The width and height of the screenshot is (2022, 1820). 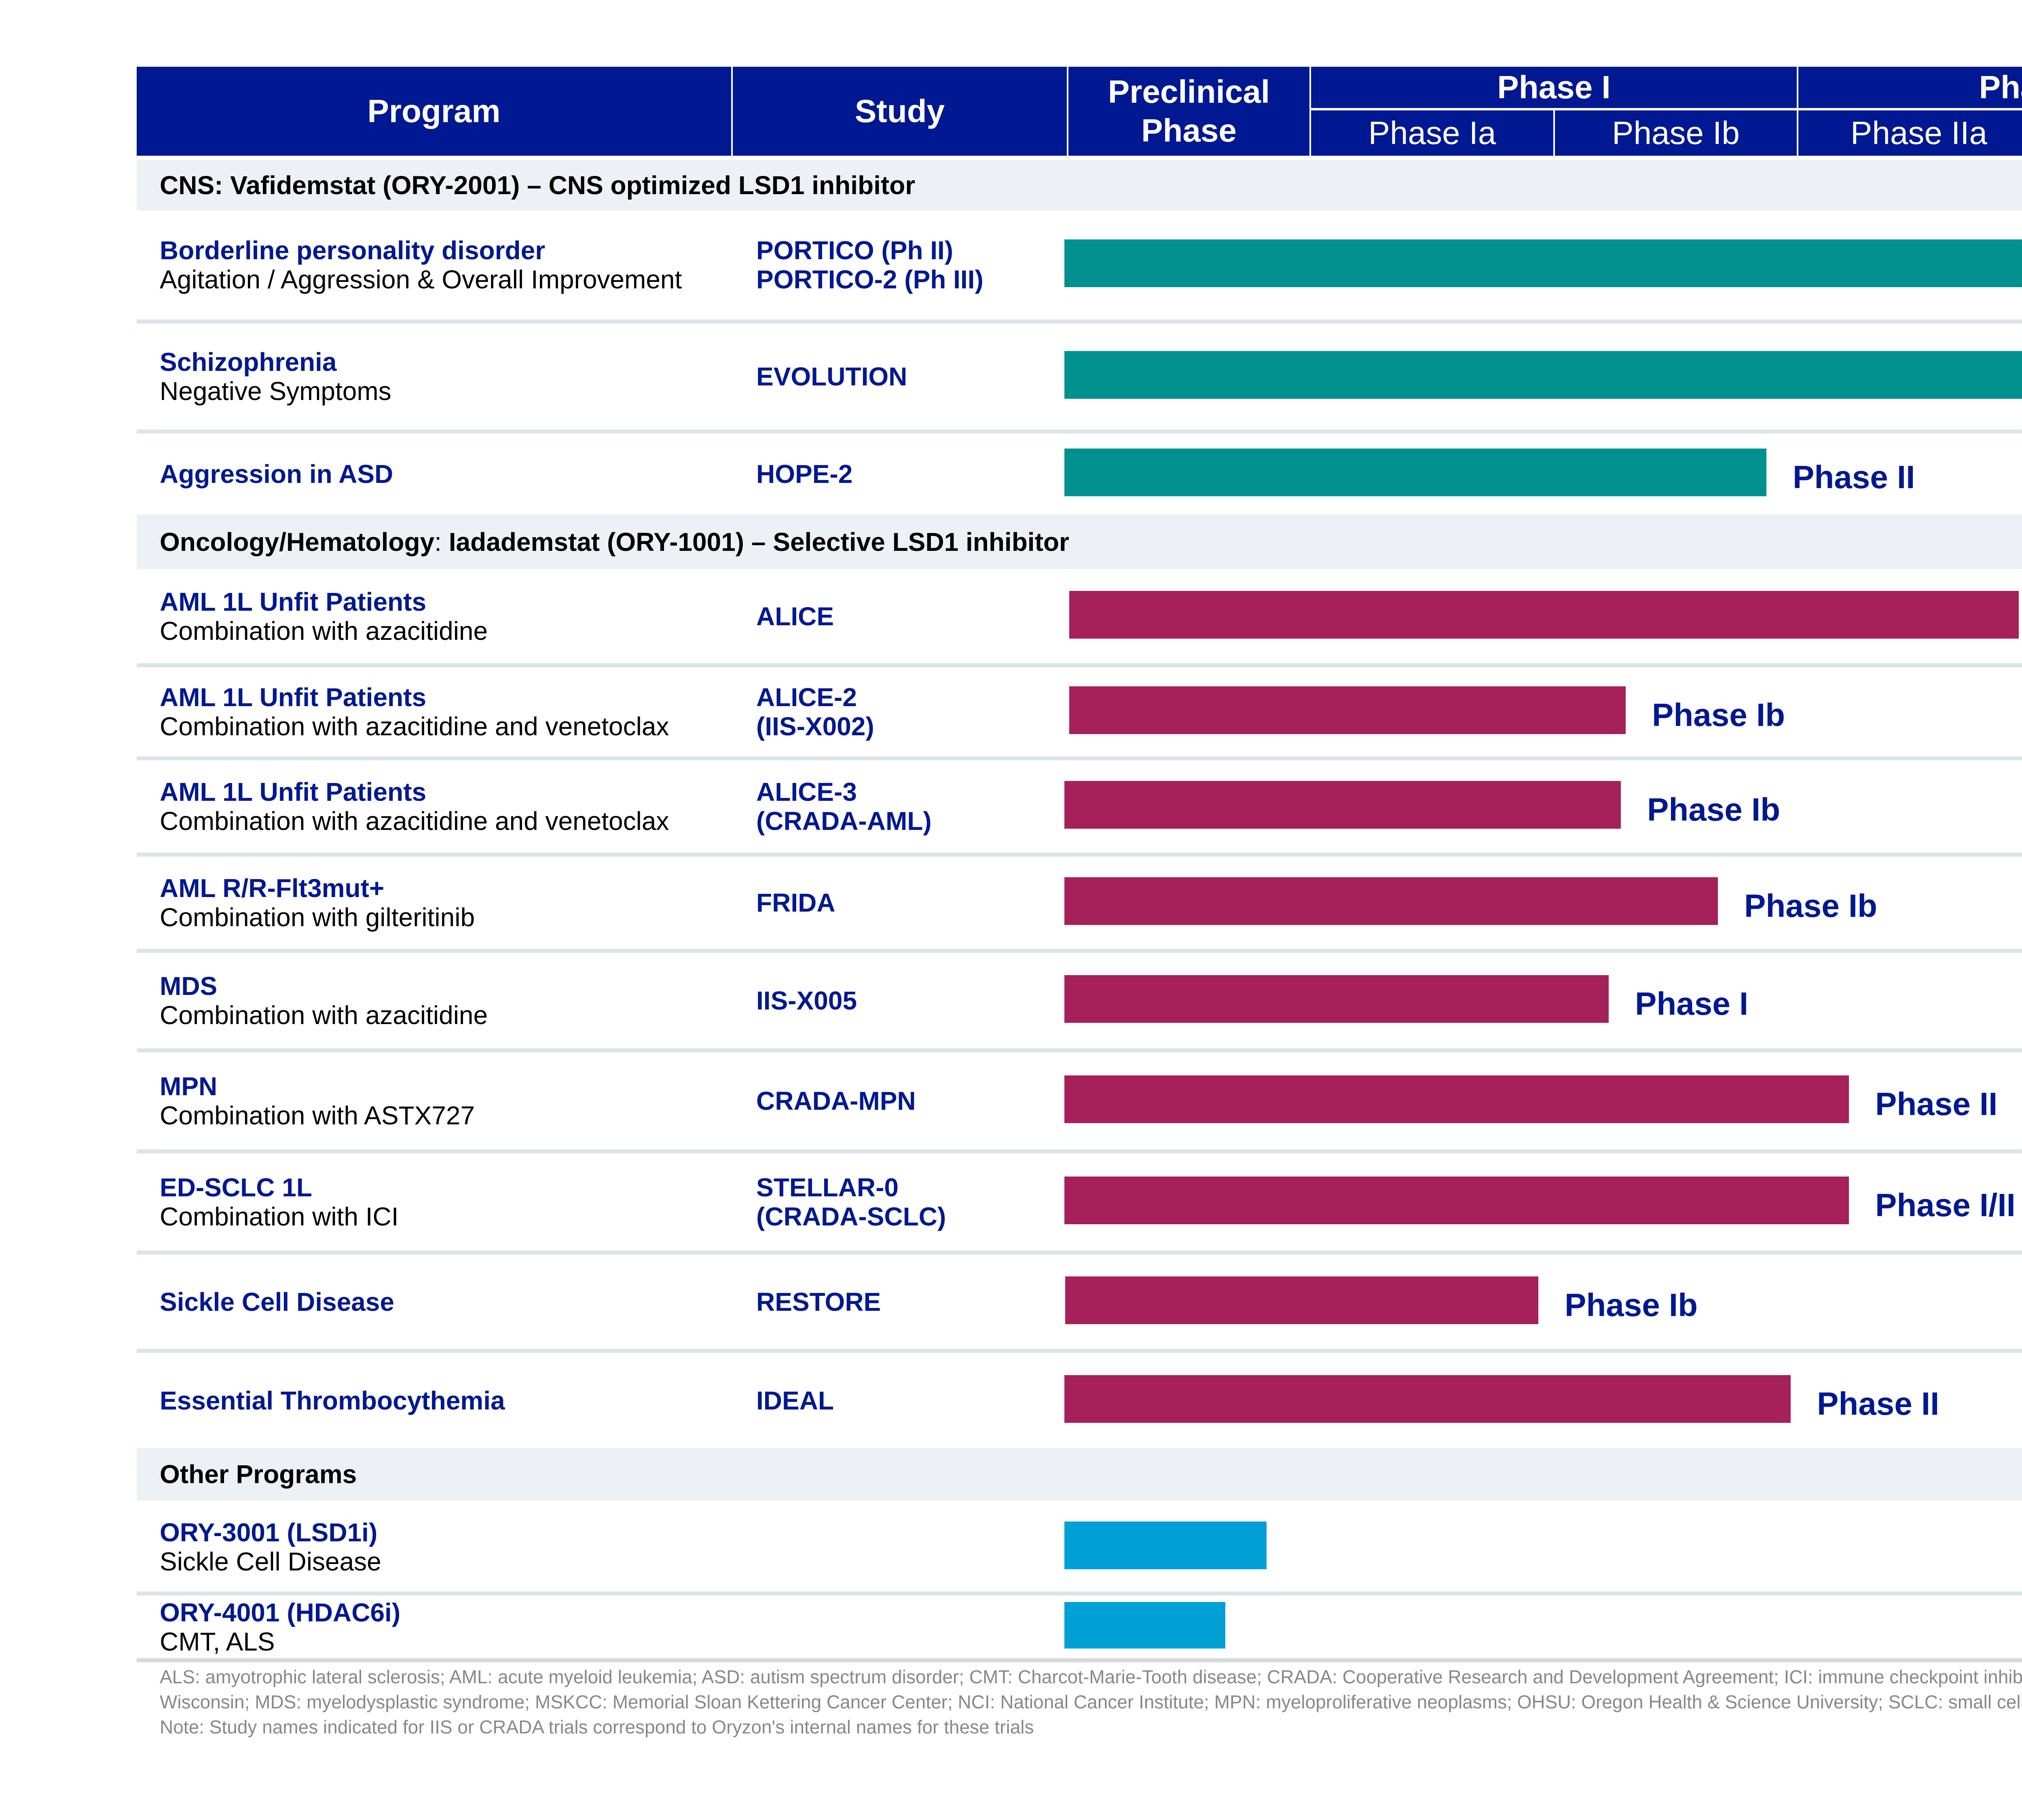 What do you see at coordinates (443, 1627) in the screenshot?
I see `program-cell: ORY-4001 (HDAC6i) CMT, ALS` at bounding box center [443, 1627].